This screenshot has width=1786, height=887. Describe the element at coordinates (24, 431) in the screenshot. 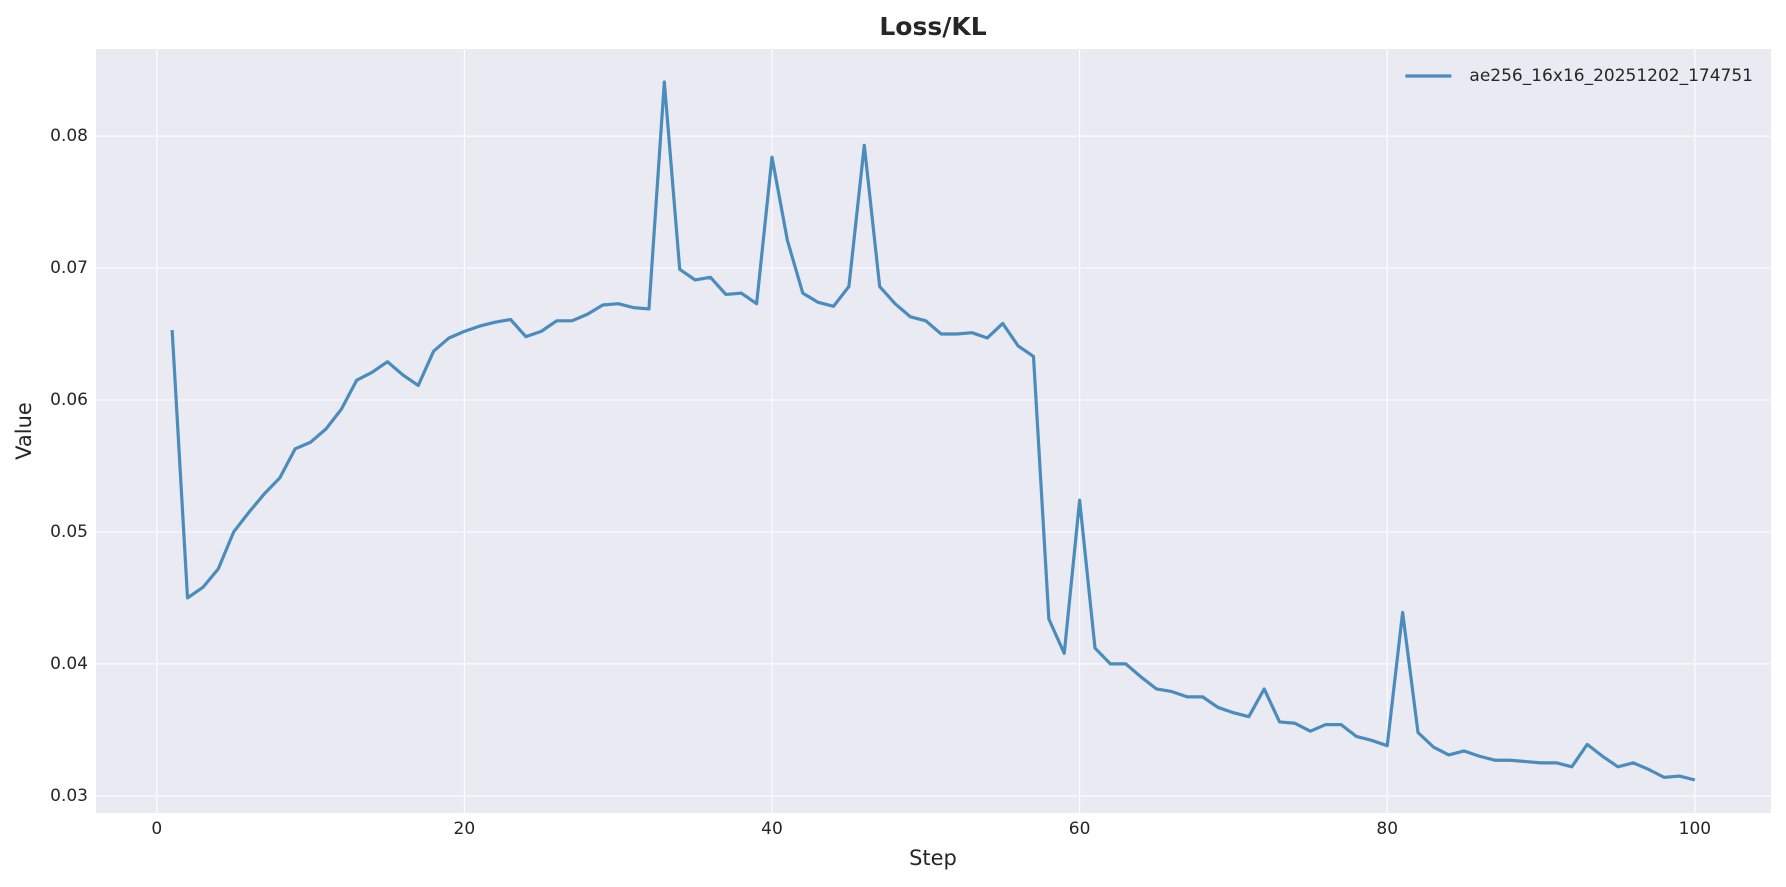

I see `y-axis-label: Value` at that location.